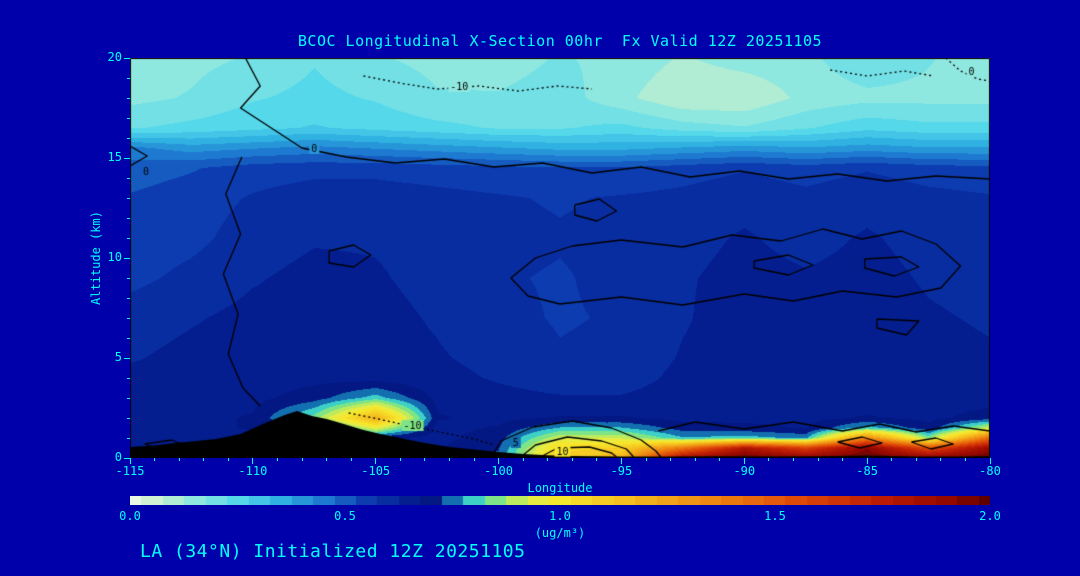 This screenshot has width=1080, height=576. I want to click on x-tick-label: -105, so click(376, 471).